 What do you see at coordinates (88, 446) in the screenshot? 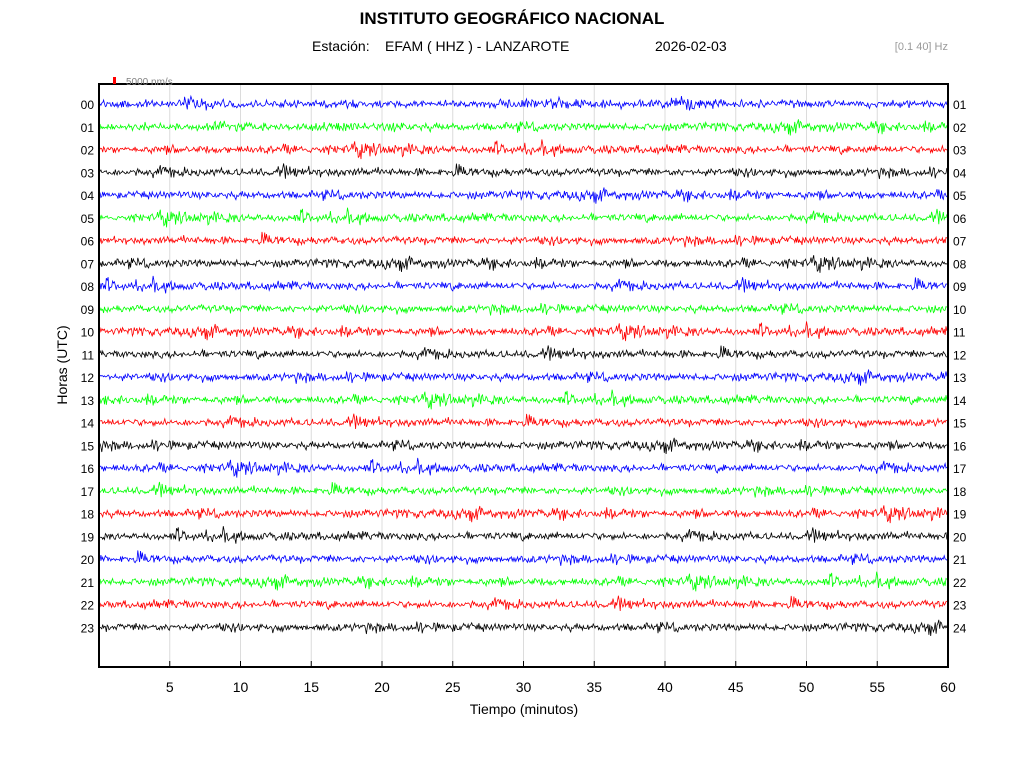
I see `hour-label-left: 15` at bounding box center [88, 446].